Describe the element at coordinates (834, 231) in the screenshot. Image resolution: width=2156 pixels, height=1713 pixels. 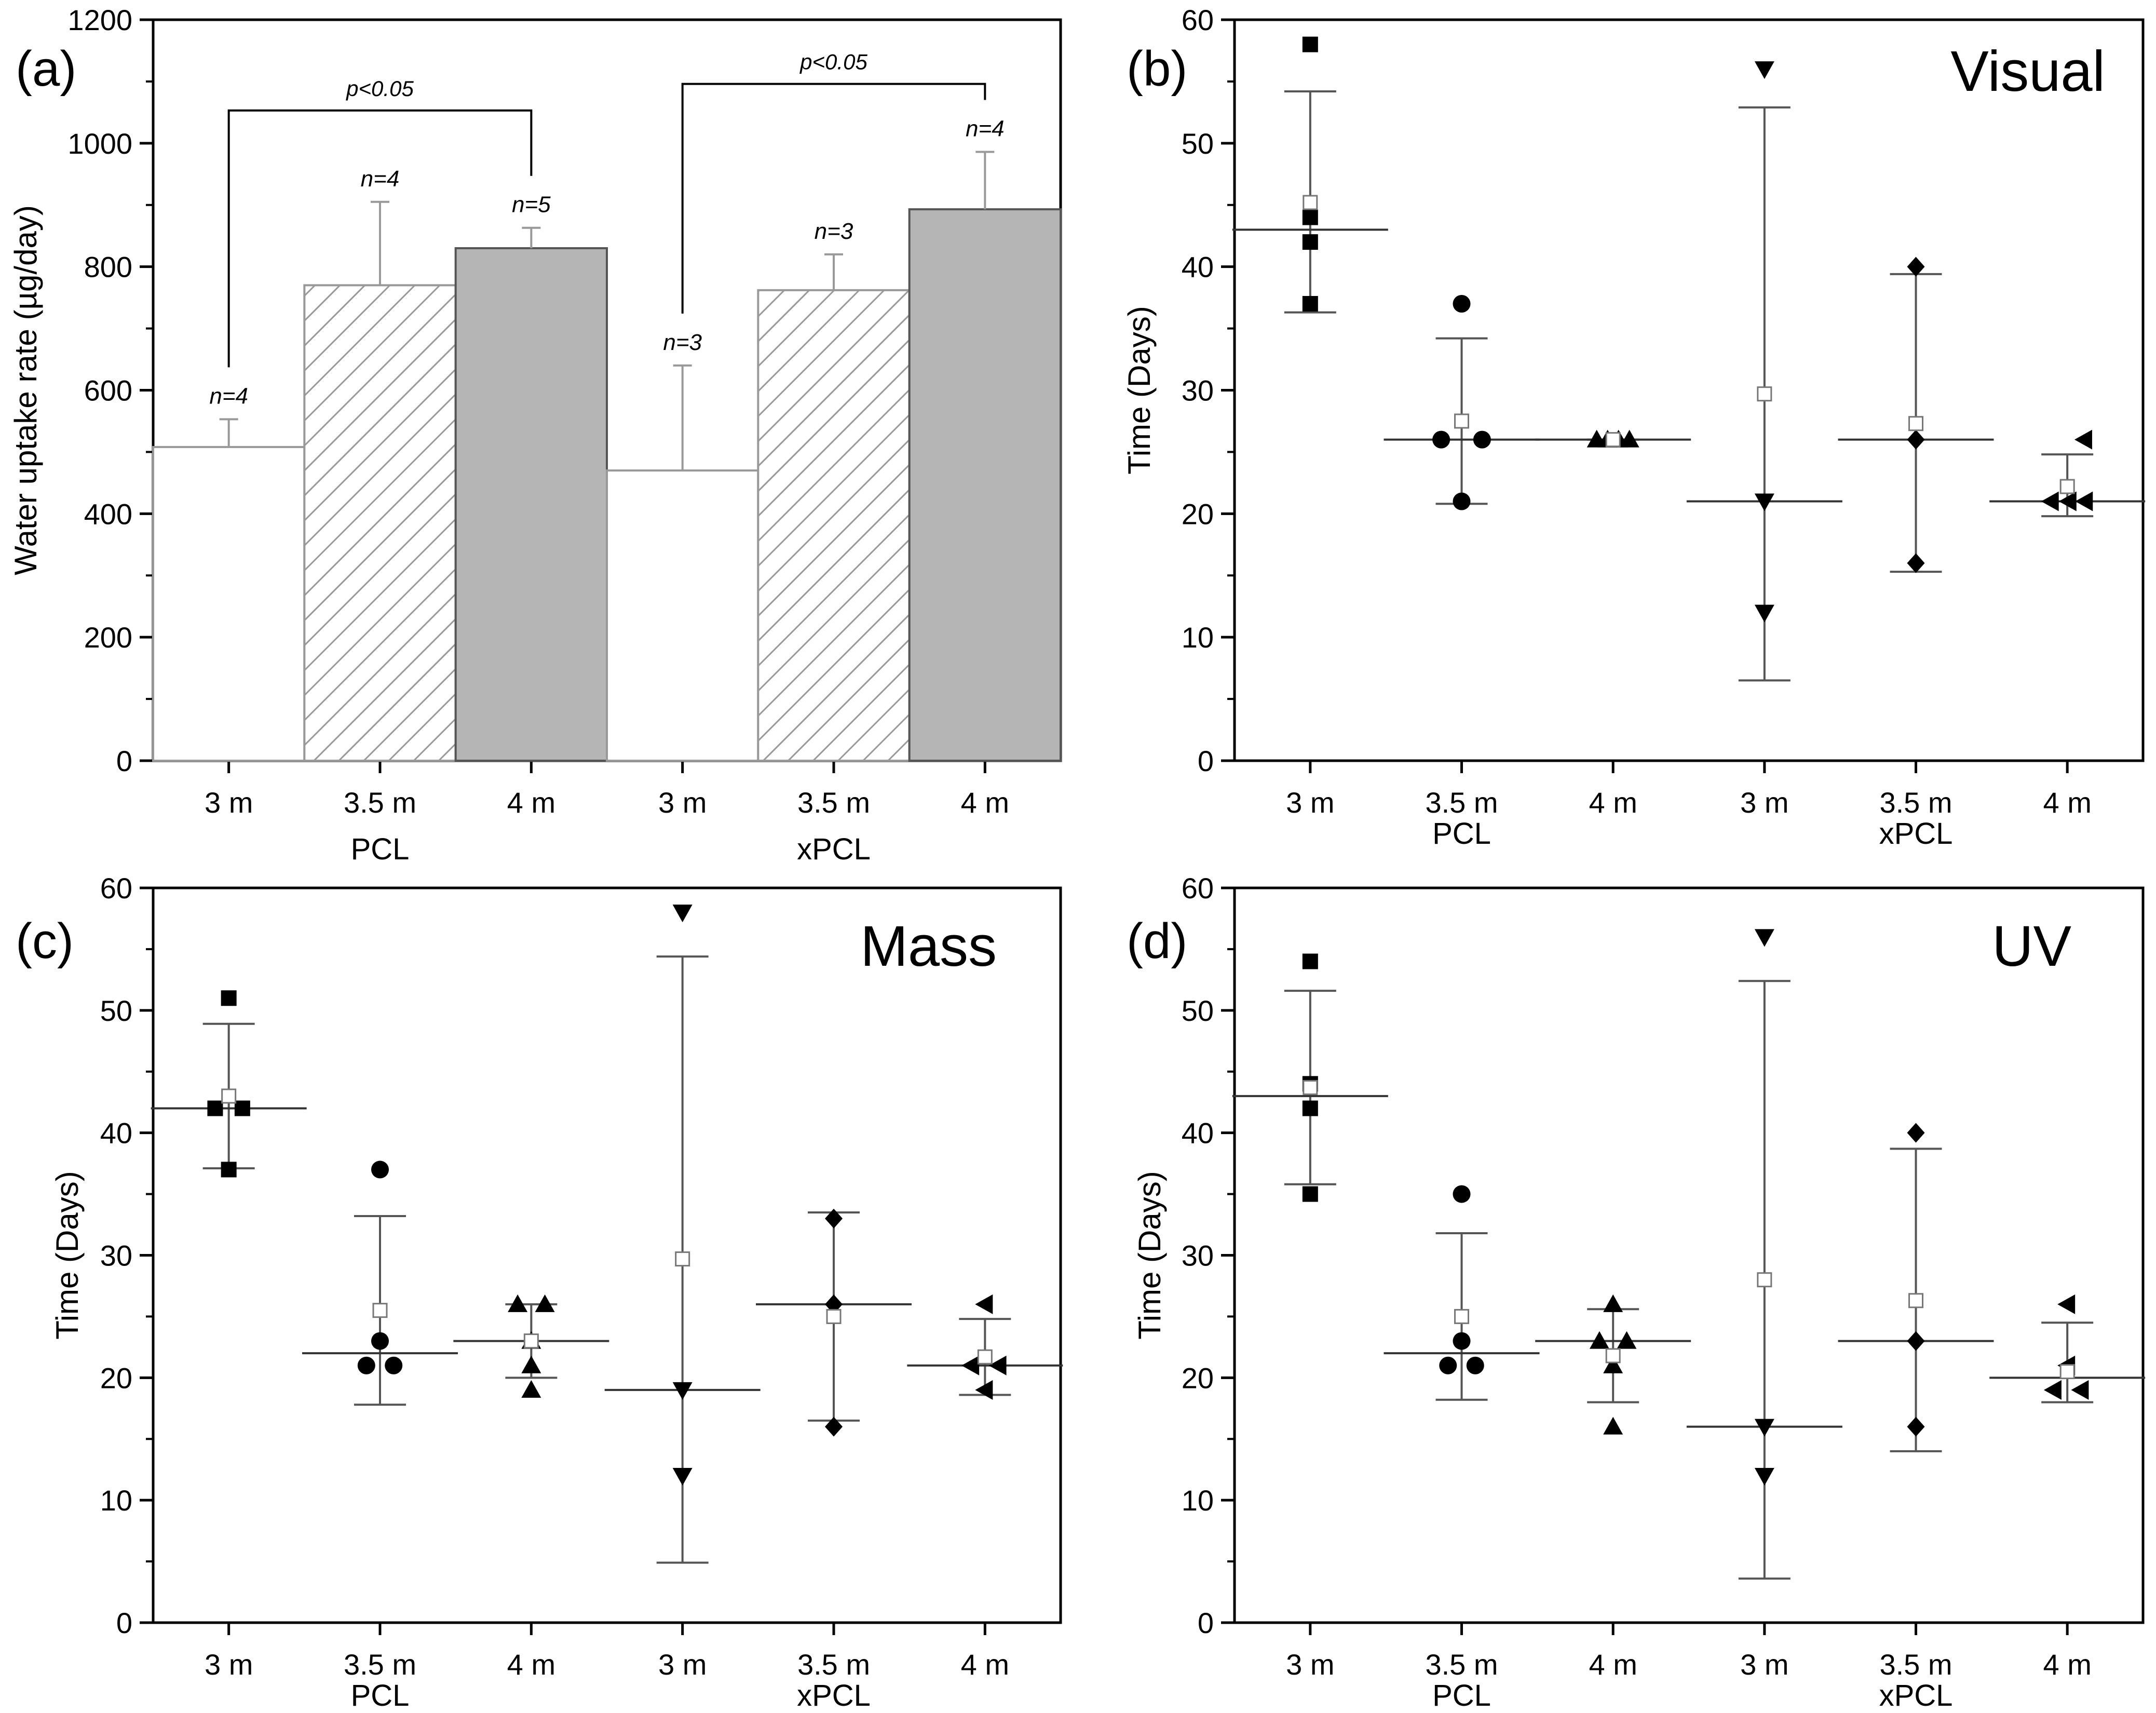
I see `n-label: n=3` at that location.